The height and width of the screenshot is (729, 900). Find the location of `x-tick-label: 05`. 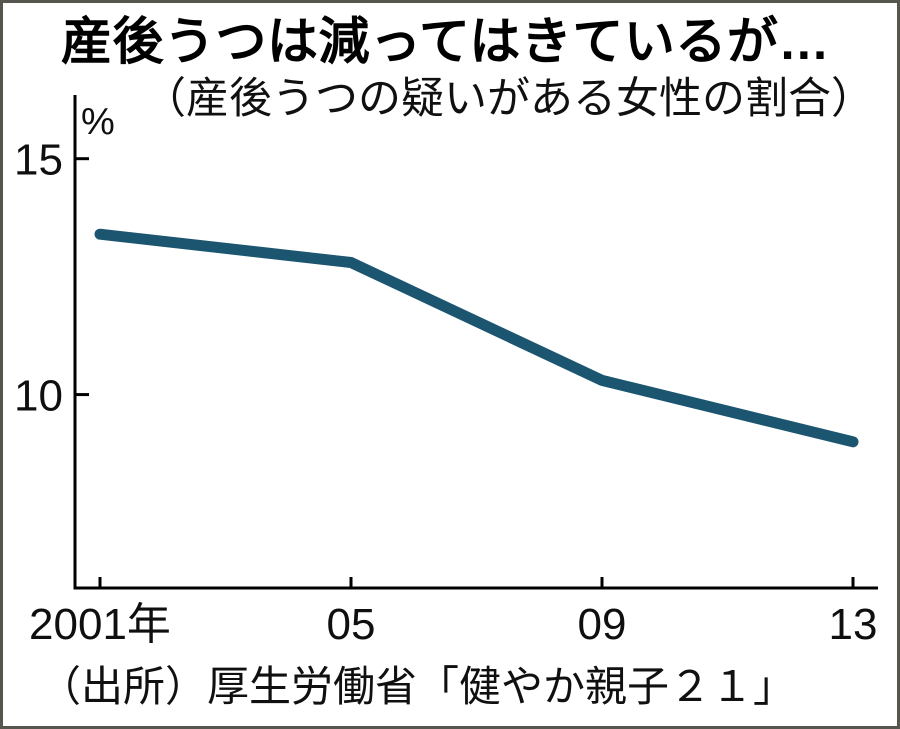

x-tick-label: 05 is located at coordinates (351, 624).